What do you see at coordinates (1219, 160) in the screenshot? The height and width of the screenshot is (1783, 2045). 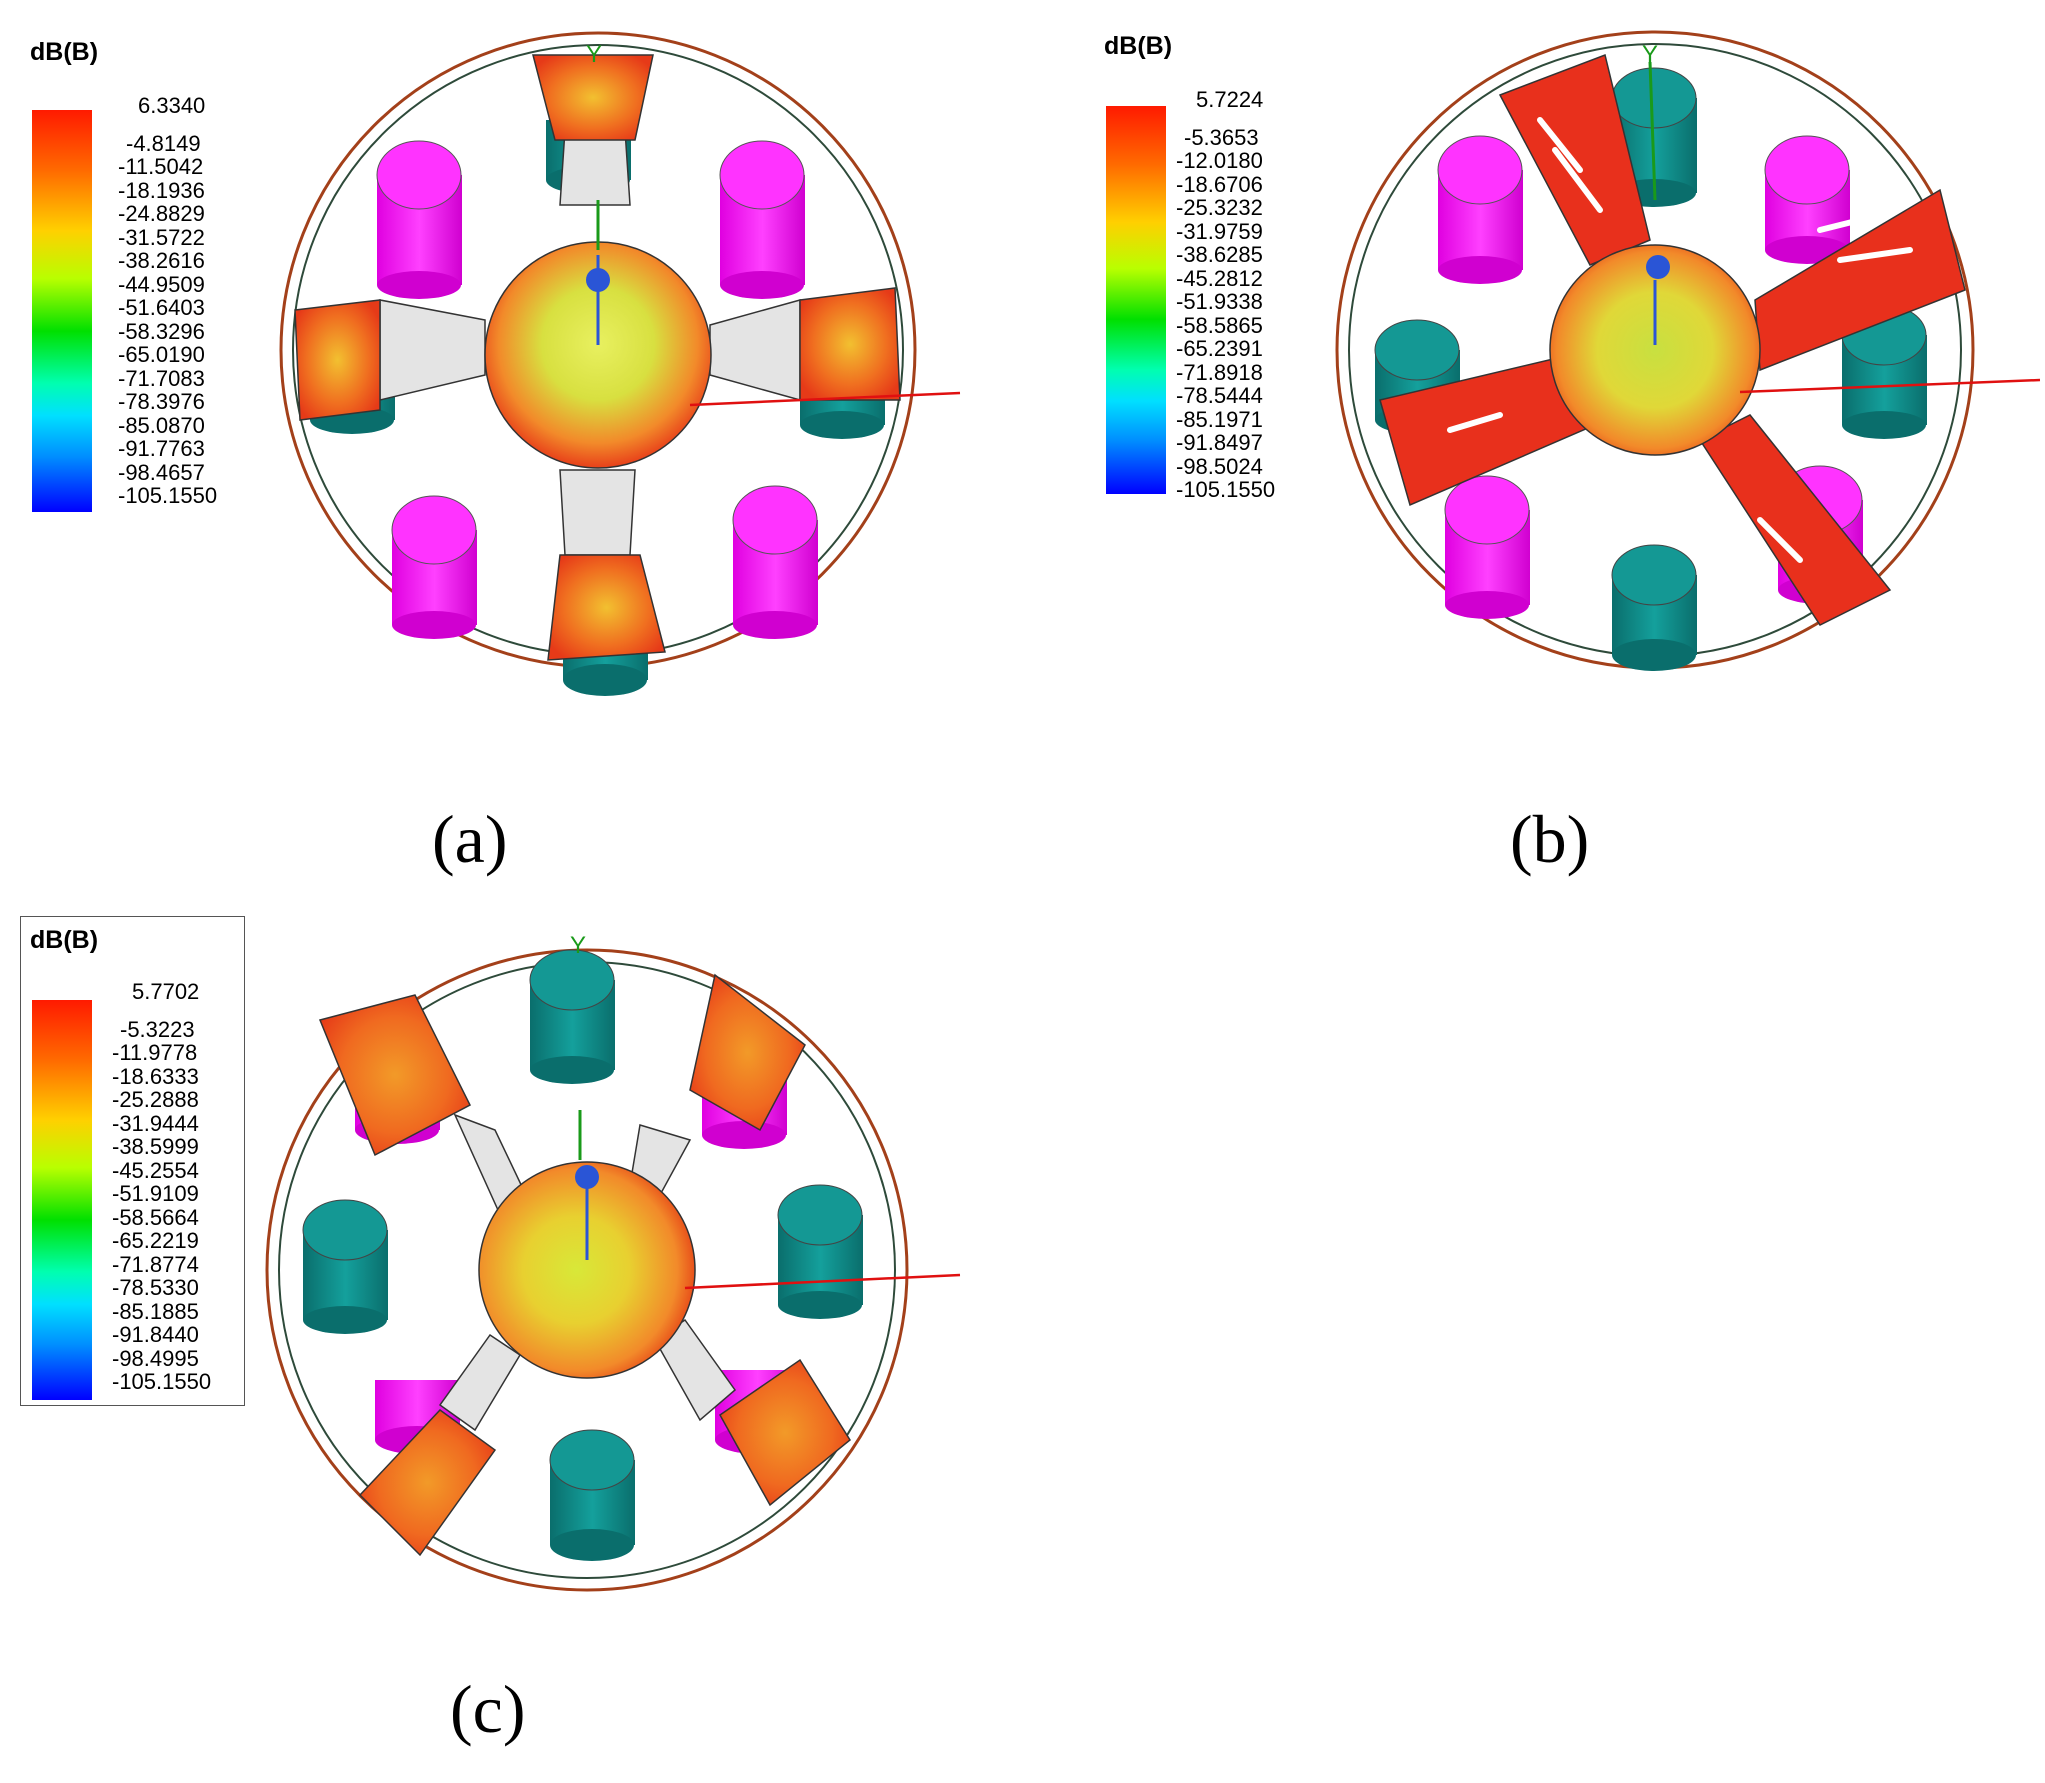 I see `tick-label: -12.0180` at bounding box center [1219, 160].